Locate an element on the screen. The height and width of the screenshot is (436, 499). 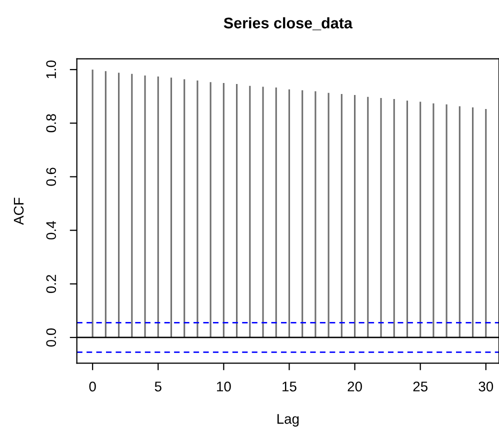
x-axis-title: Lag is located at coordinates (288, 420).